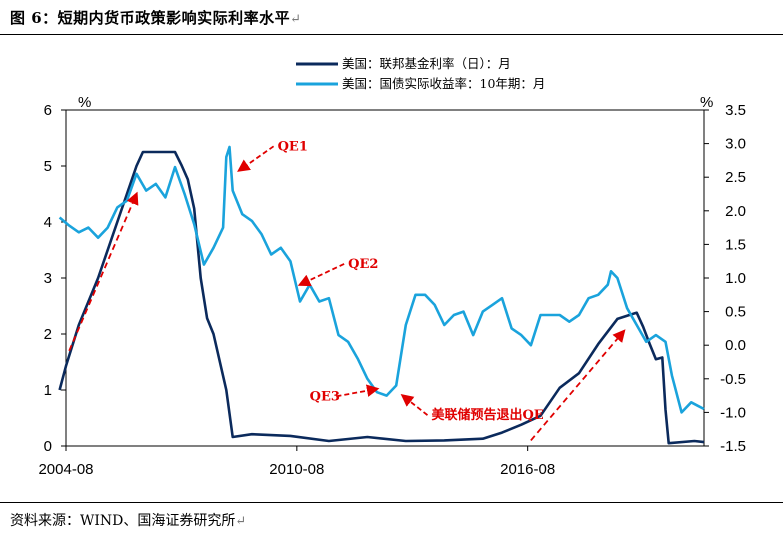 The image size is (783, 548). I want to click on annotation-label-3: 美联储预告退出QE, so click(487, 415).